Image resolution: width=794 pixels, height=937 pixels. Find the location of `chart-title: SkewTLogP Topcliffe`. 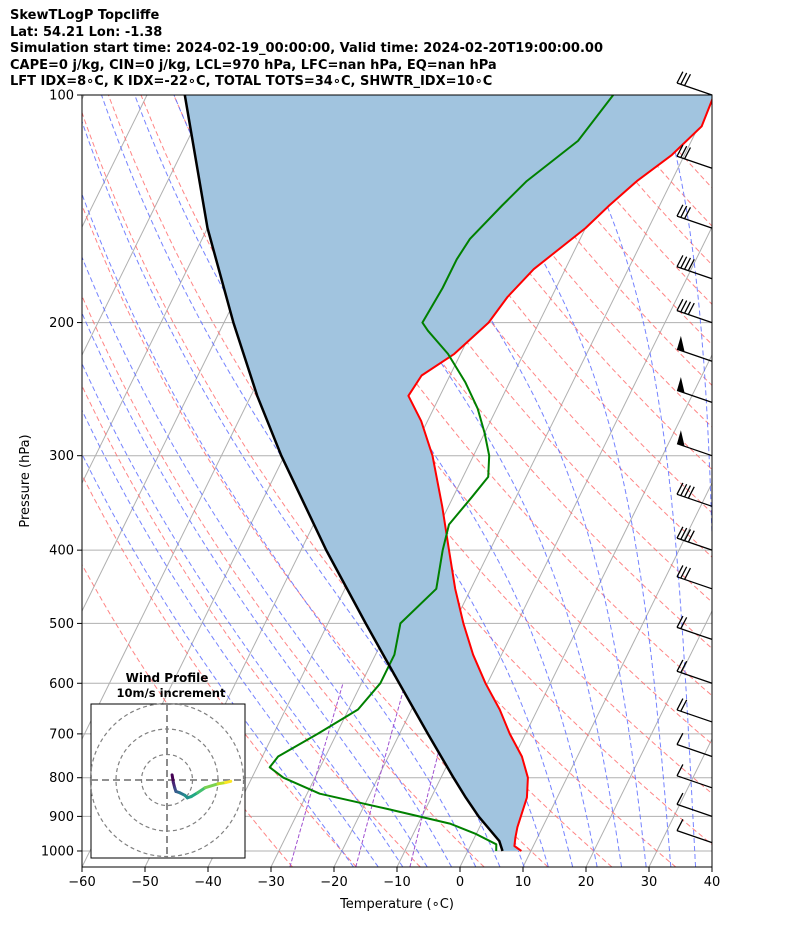

chart-title: SkewTLogP Topcliffe is located at coordinates (85, 15).